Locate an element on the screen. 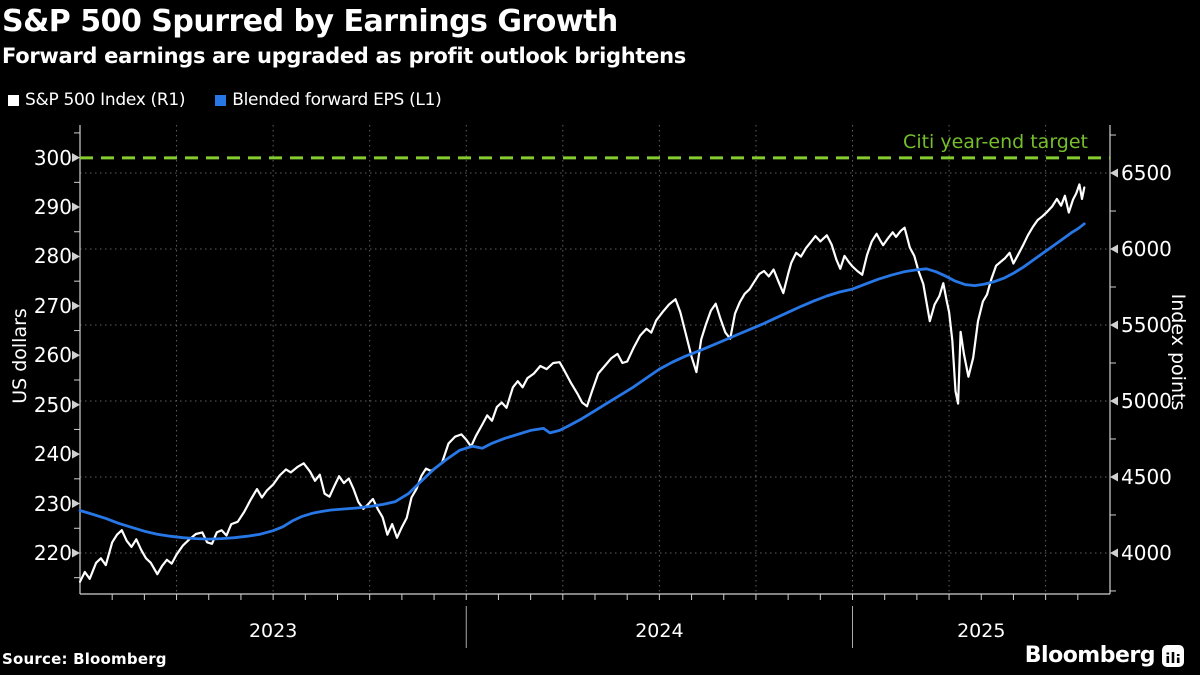  left-axis-tick-label: 280 is located at coordinates (52, 256).